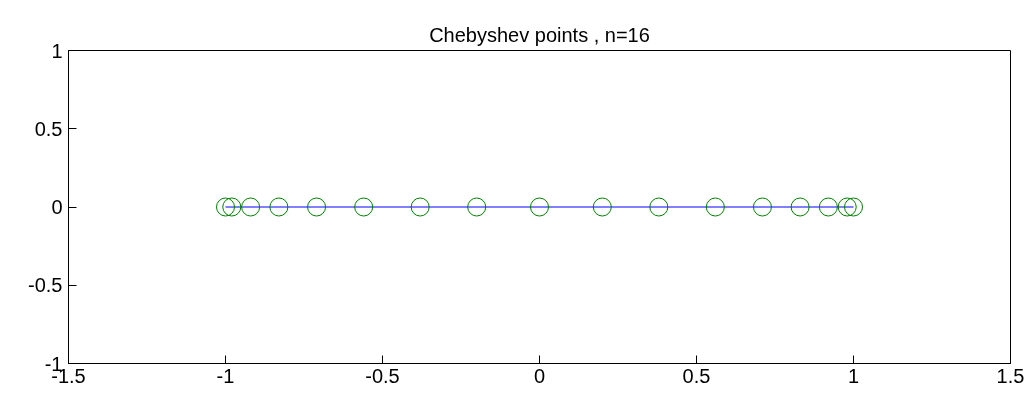 The height and width of the screenshot is (403, 1030). Describe the element at coordinates (539, 34) in the screenshot. I see `chart-title: Chebyshev points , n=16` at that location.